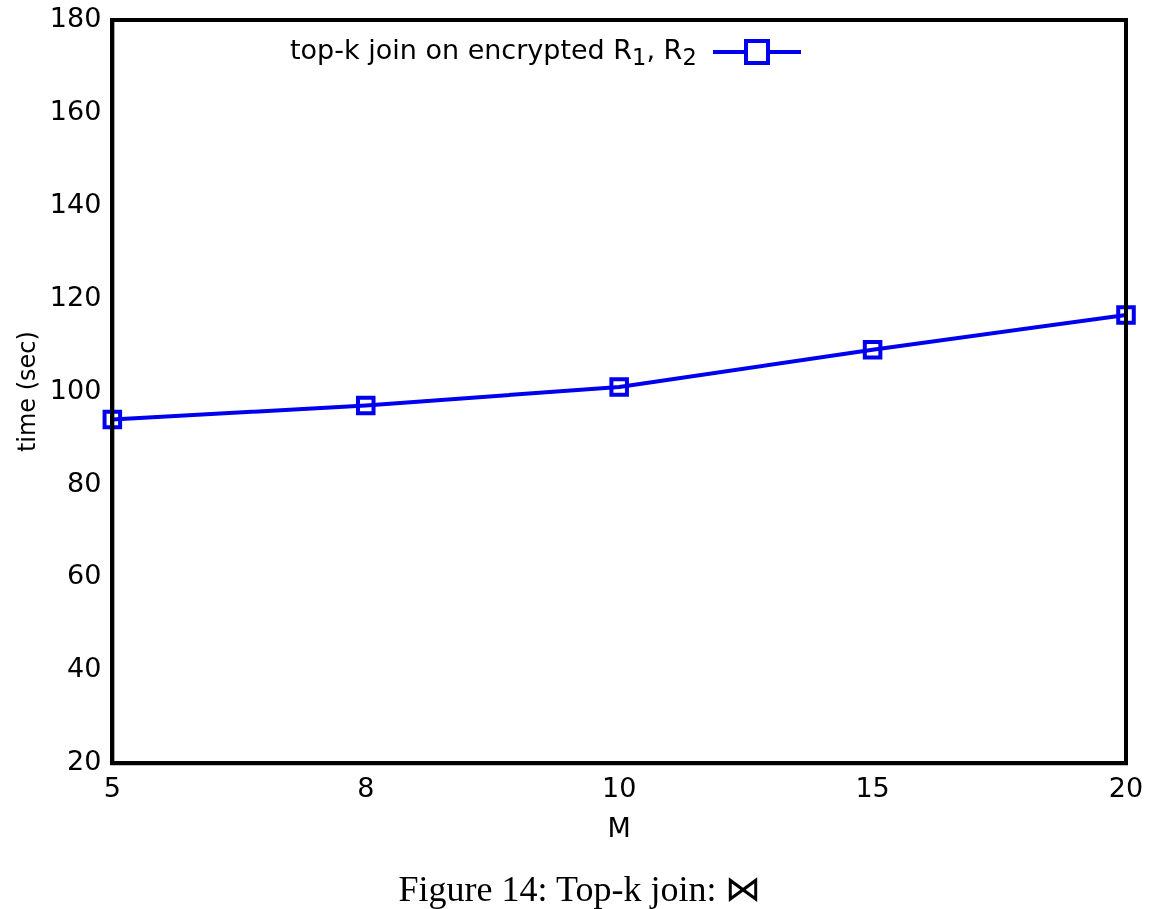  I want to click on x-tick-label: 10, so click(619, 788).